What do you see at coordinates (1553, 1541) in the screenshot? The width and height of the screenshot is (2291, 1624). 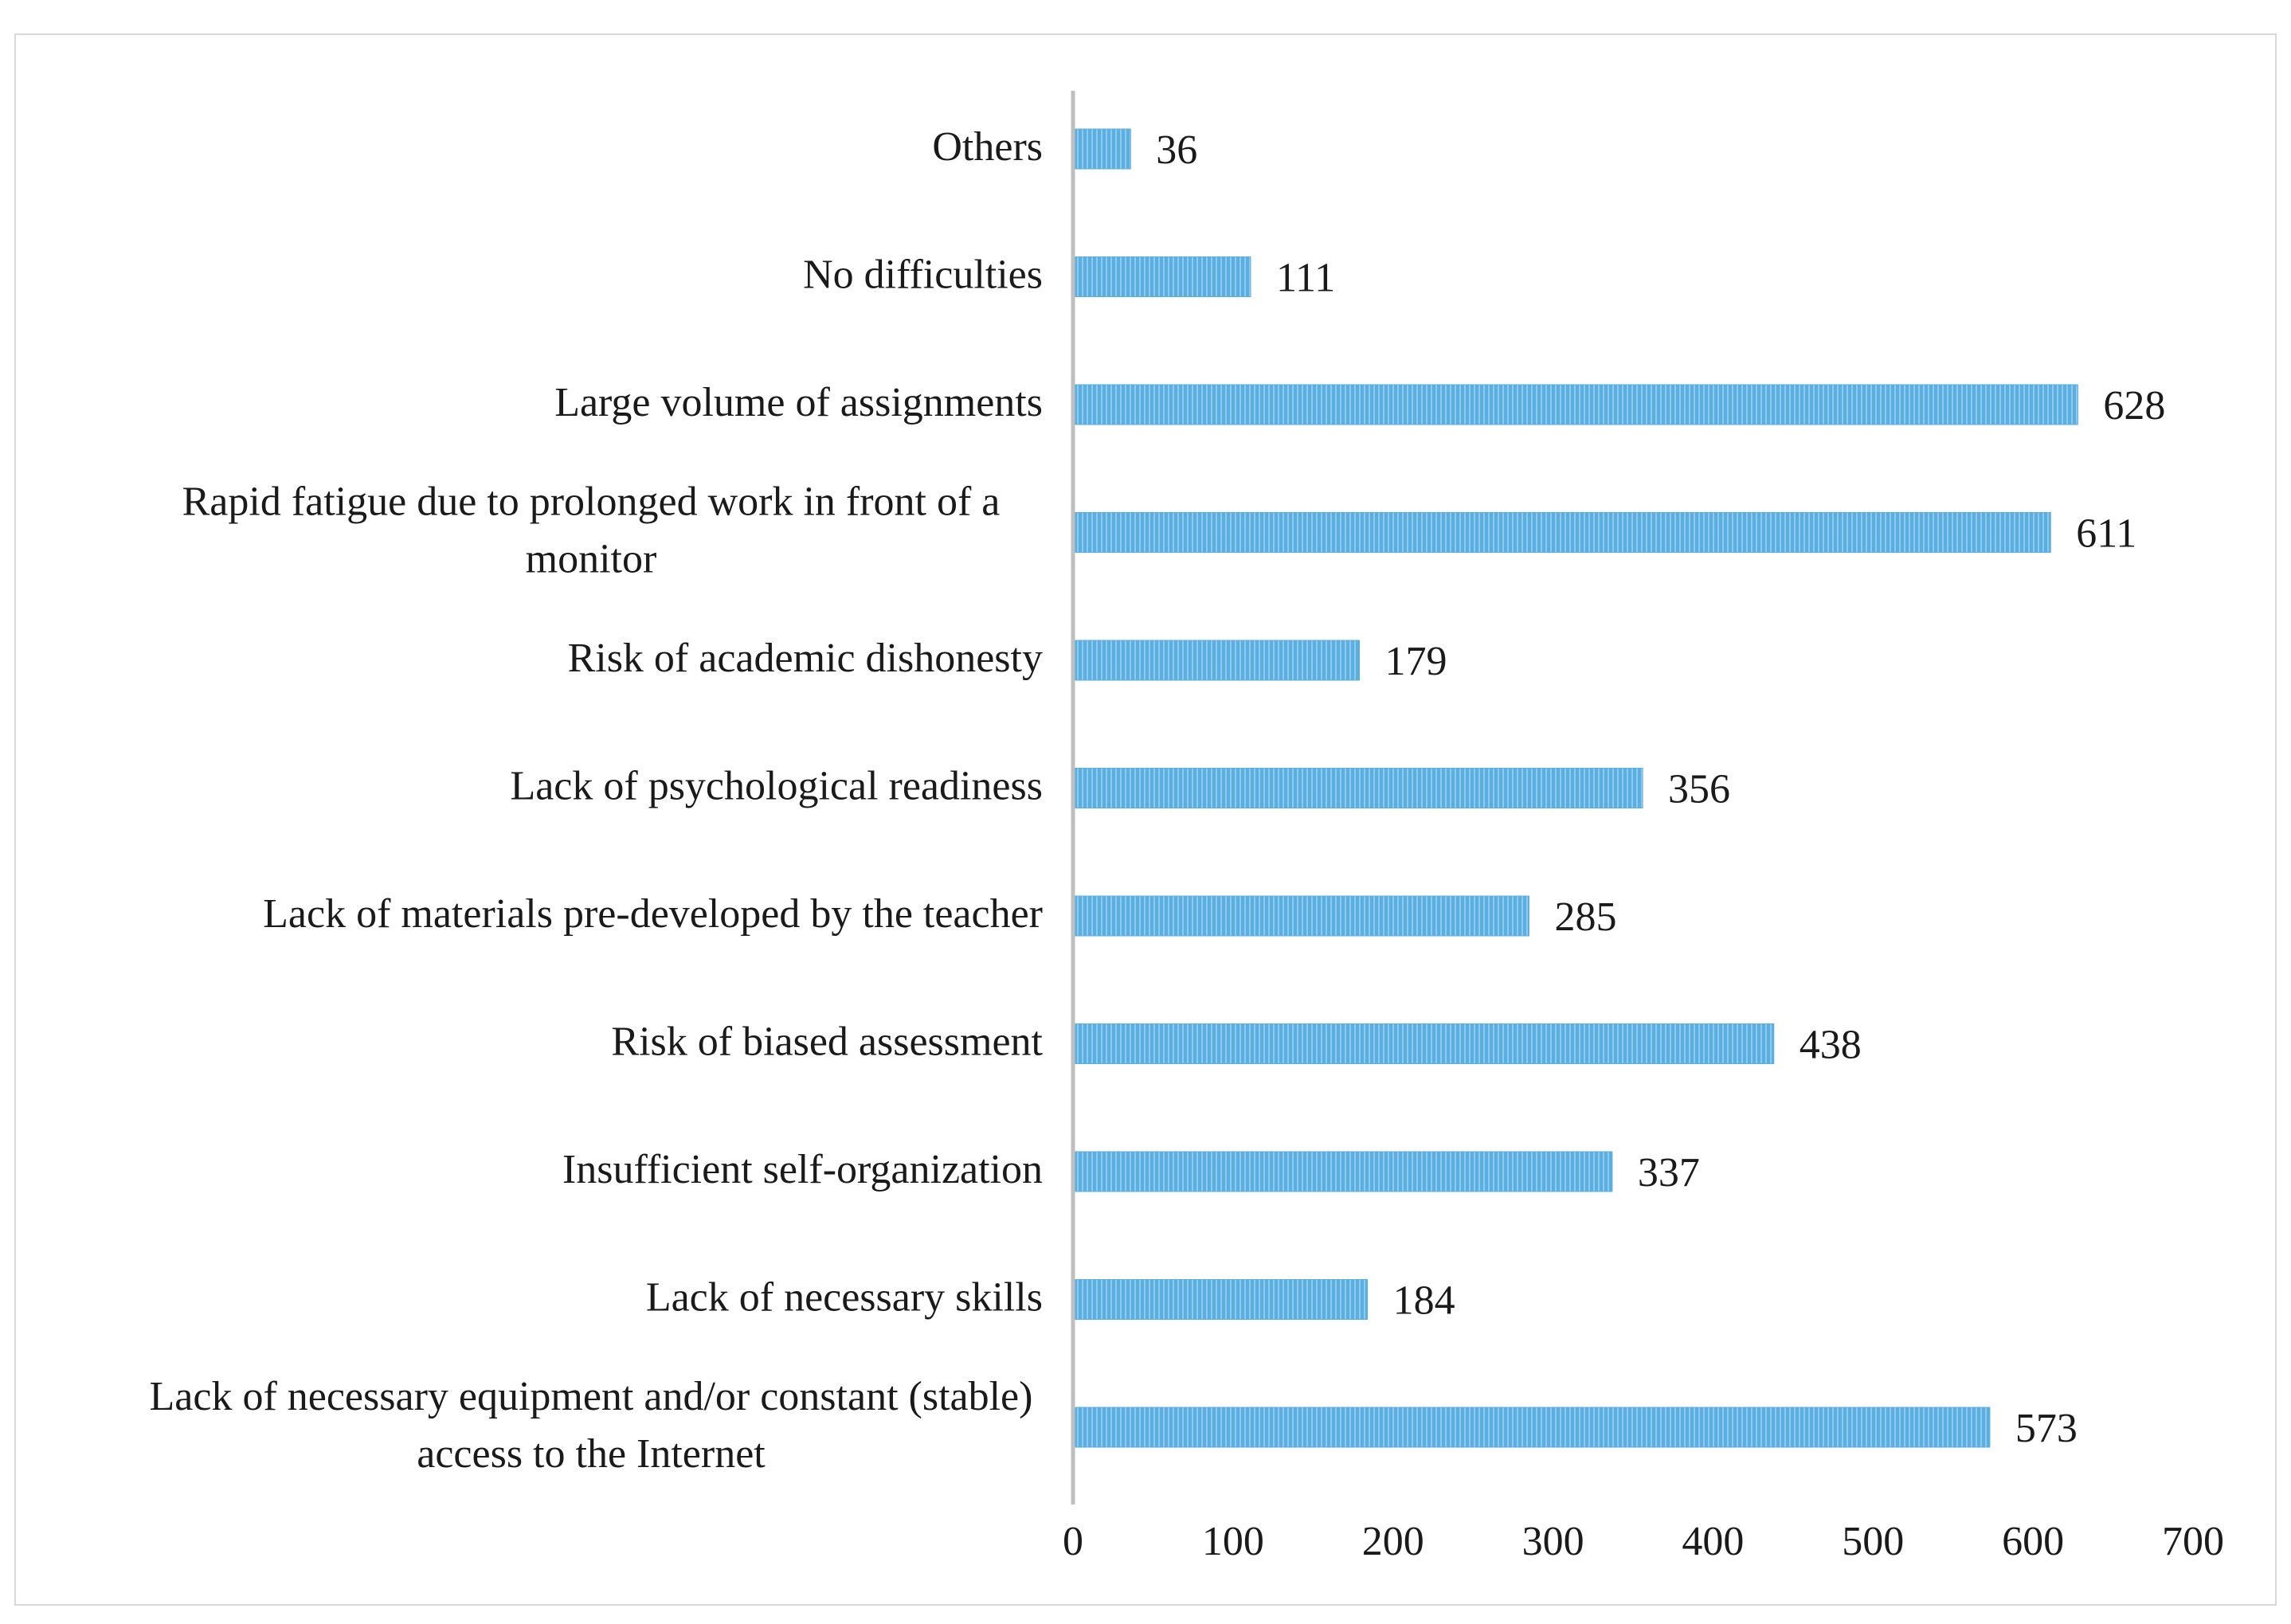 I see `x-tick-label: 300` at bounding box center [1553, 1541].